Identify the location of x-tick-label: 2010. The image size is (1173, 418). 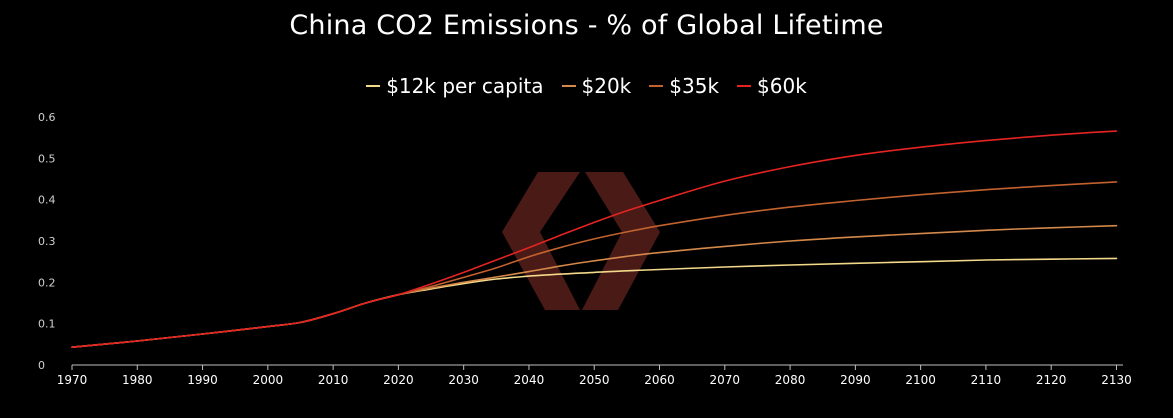
(333, 380).